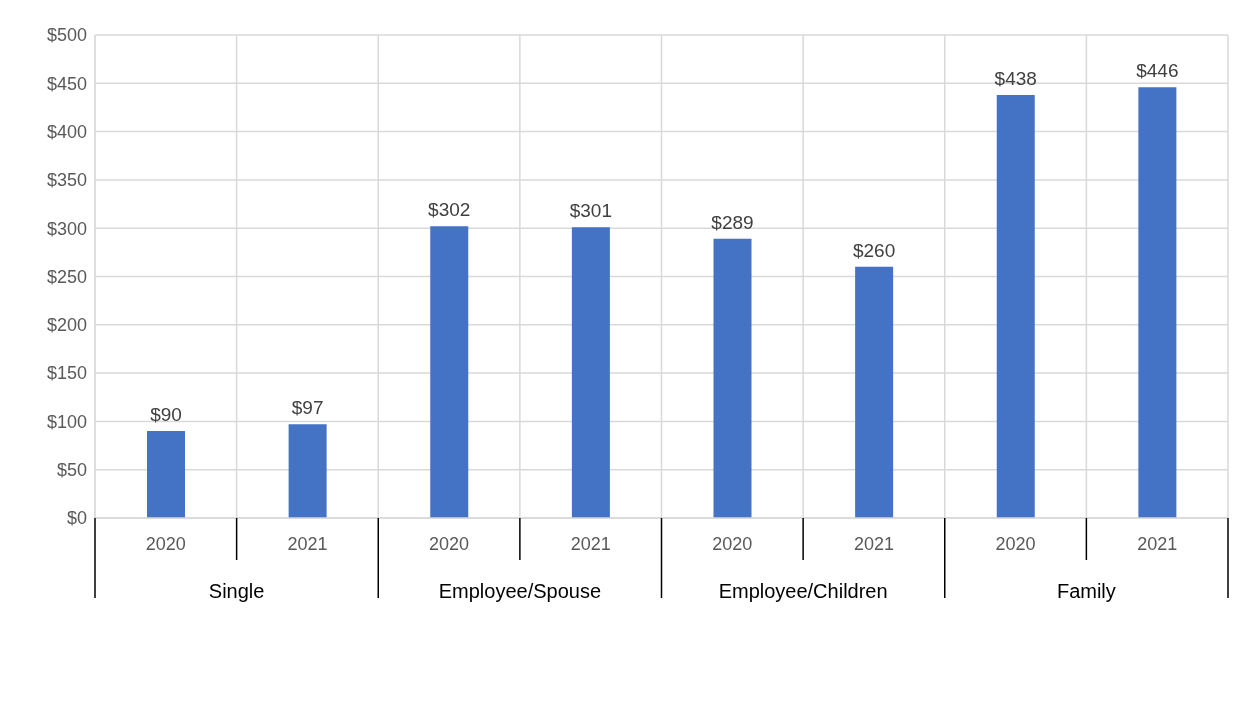  I want to click on y-tick-label: $300, so click(66, 228).